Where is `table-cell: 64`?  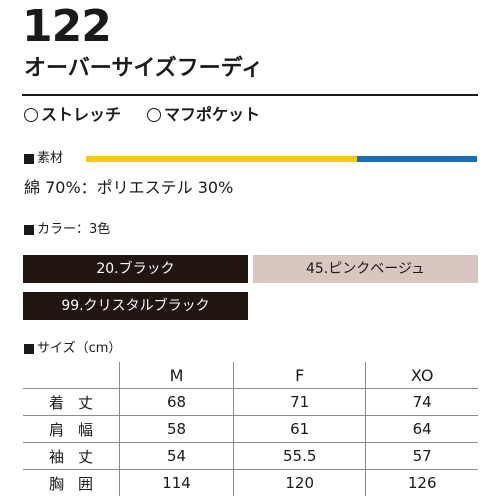 table-cell: 64 is located at coordinates (421, 429).